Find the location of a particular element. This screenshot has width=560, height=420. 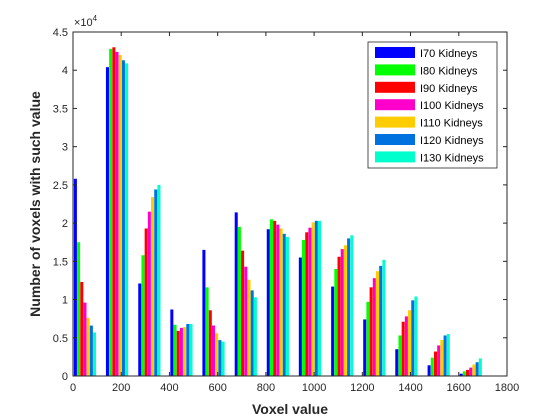

legend-entry-label: I100 Kidneys is located at coordinates (452, 106).